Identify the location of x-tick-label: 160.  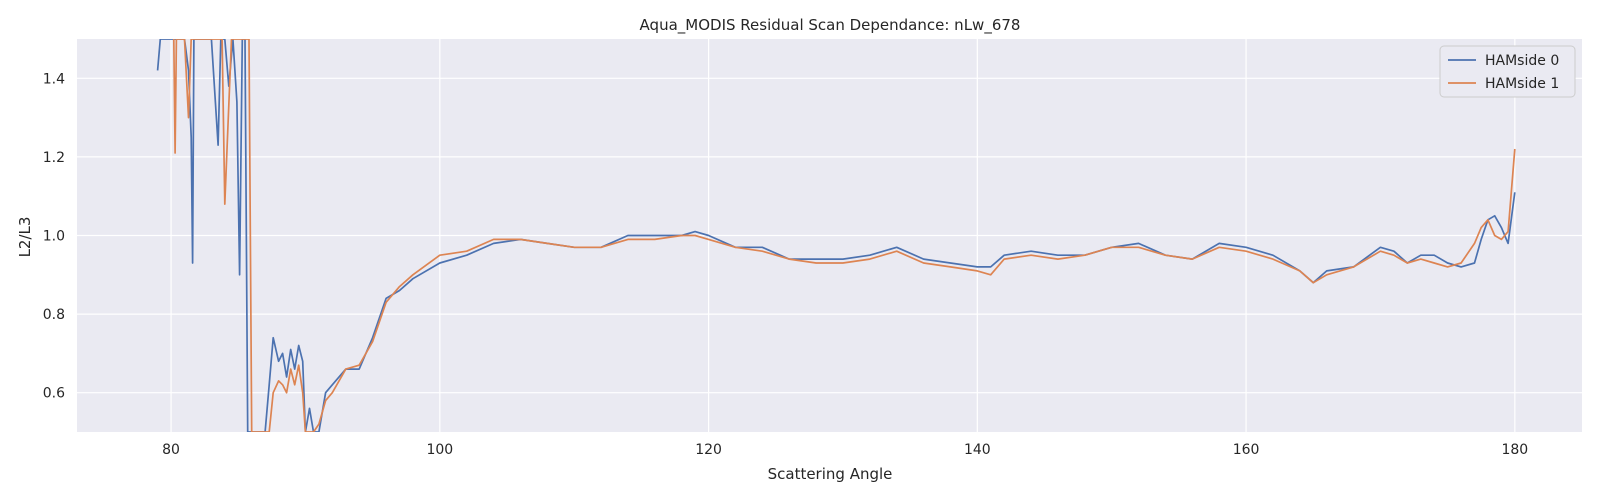
(1246, 450).